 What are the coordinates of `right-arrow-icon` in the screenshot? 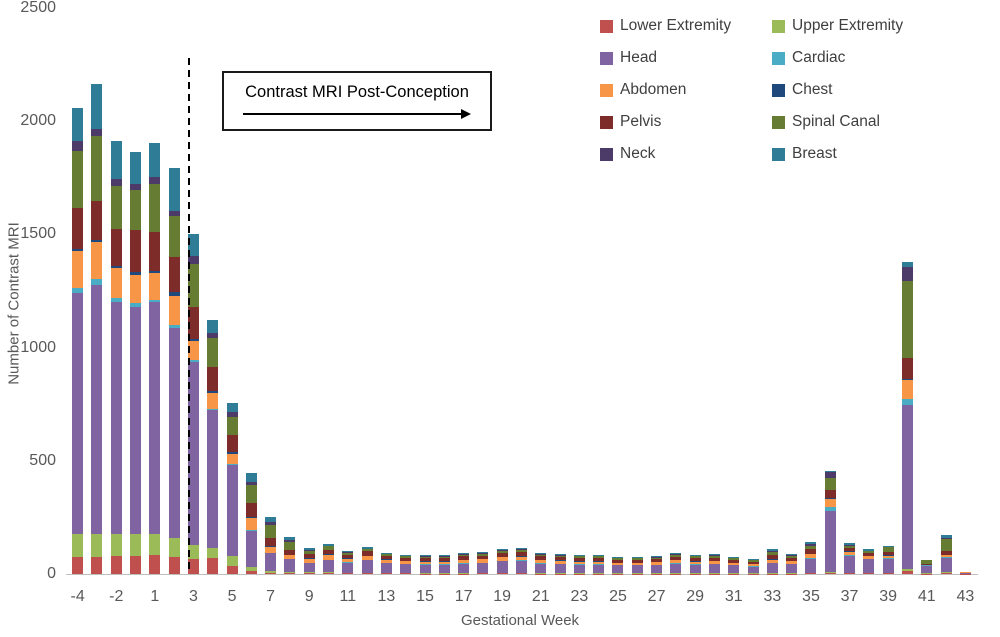 It's located at (357, 114).